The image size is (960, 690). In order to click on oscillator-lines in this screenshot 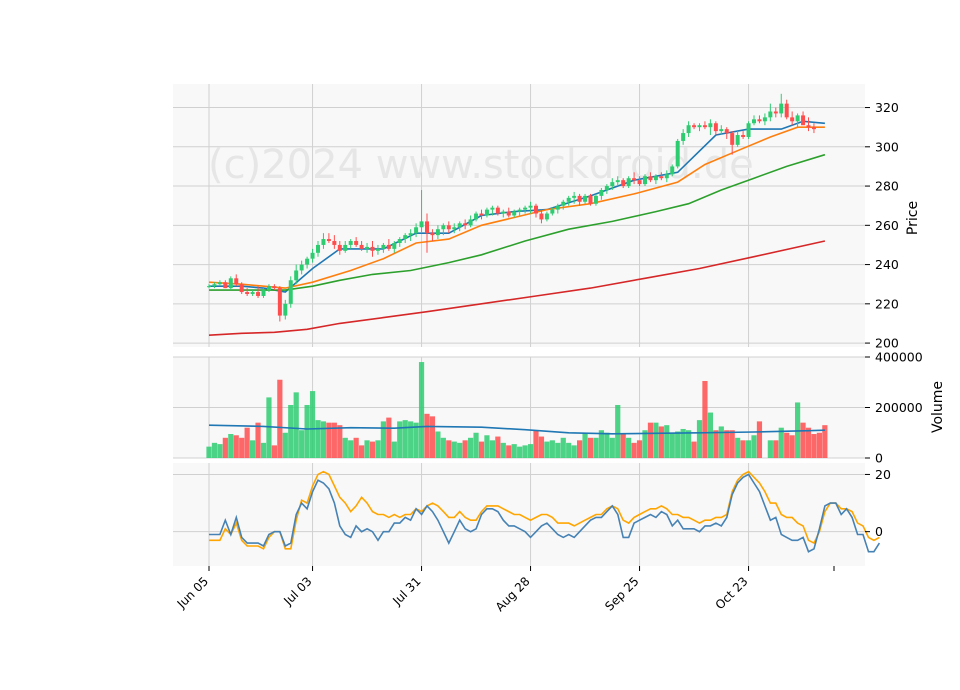, I will do `click(545, 511)`.